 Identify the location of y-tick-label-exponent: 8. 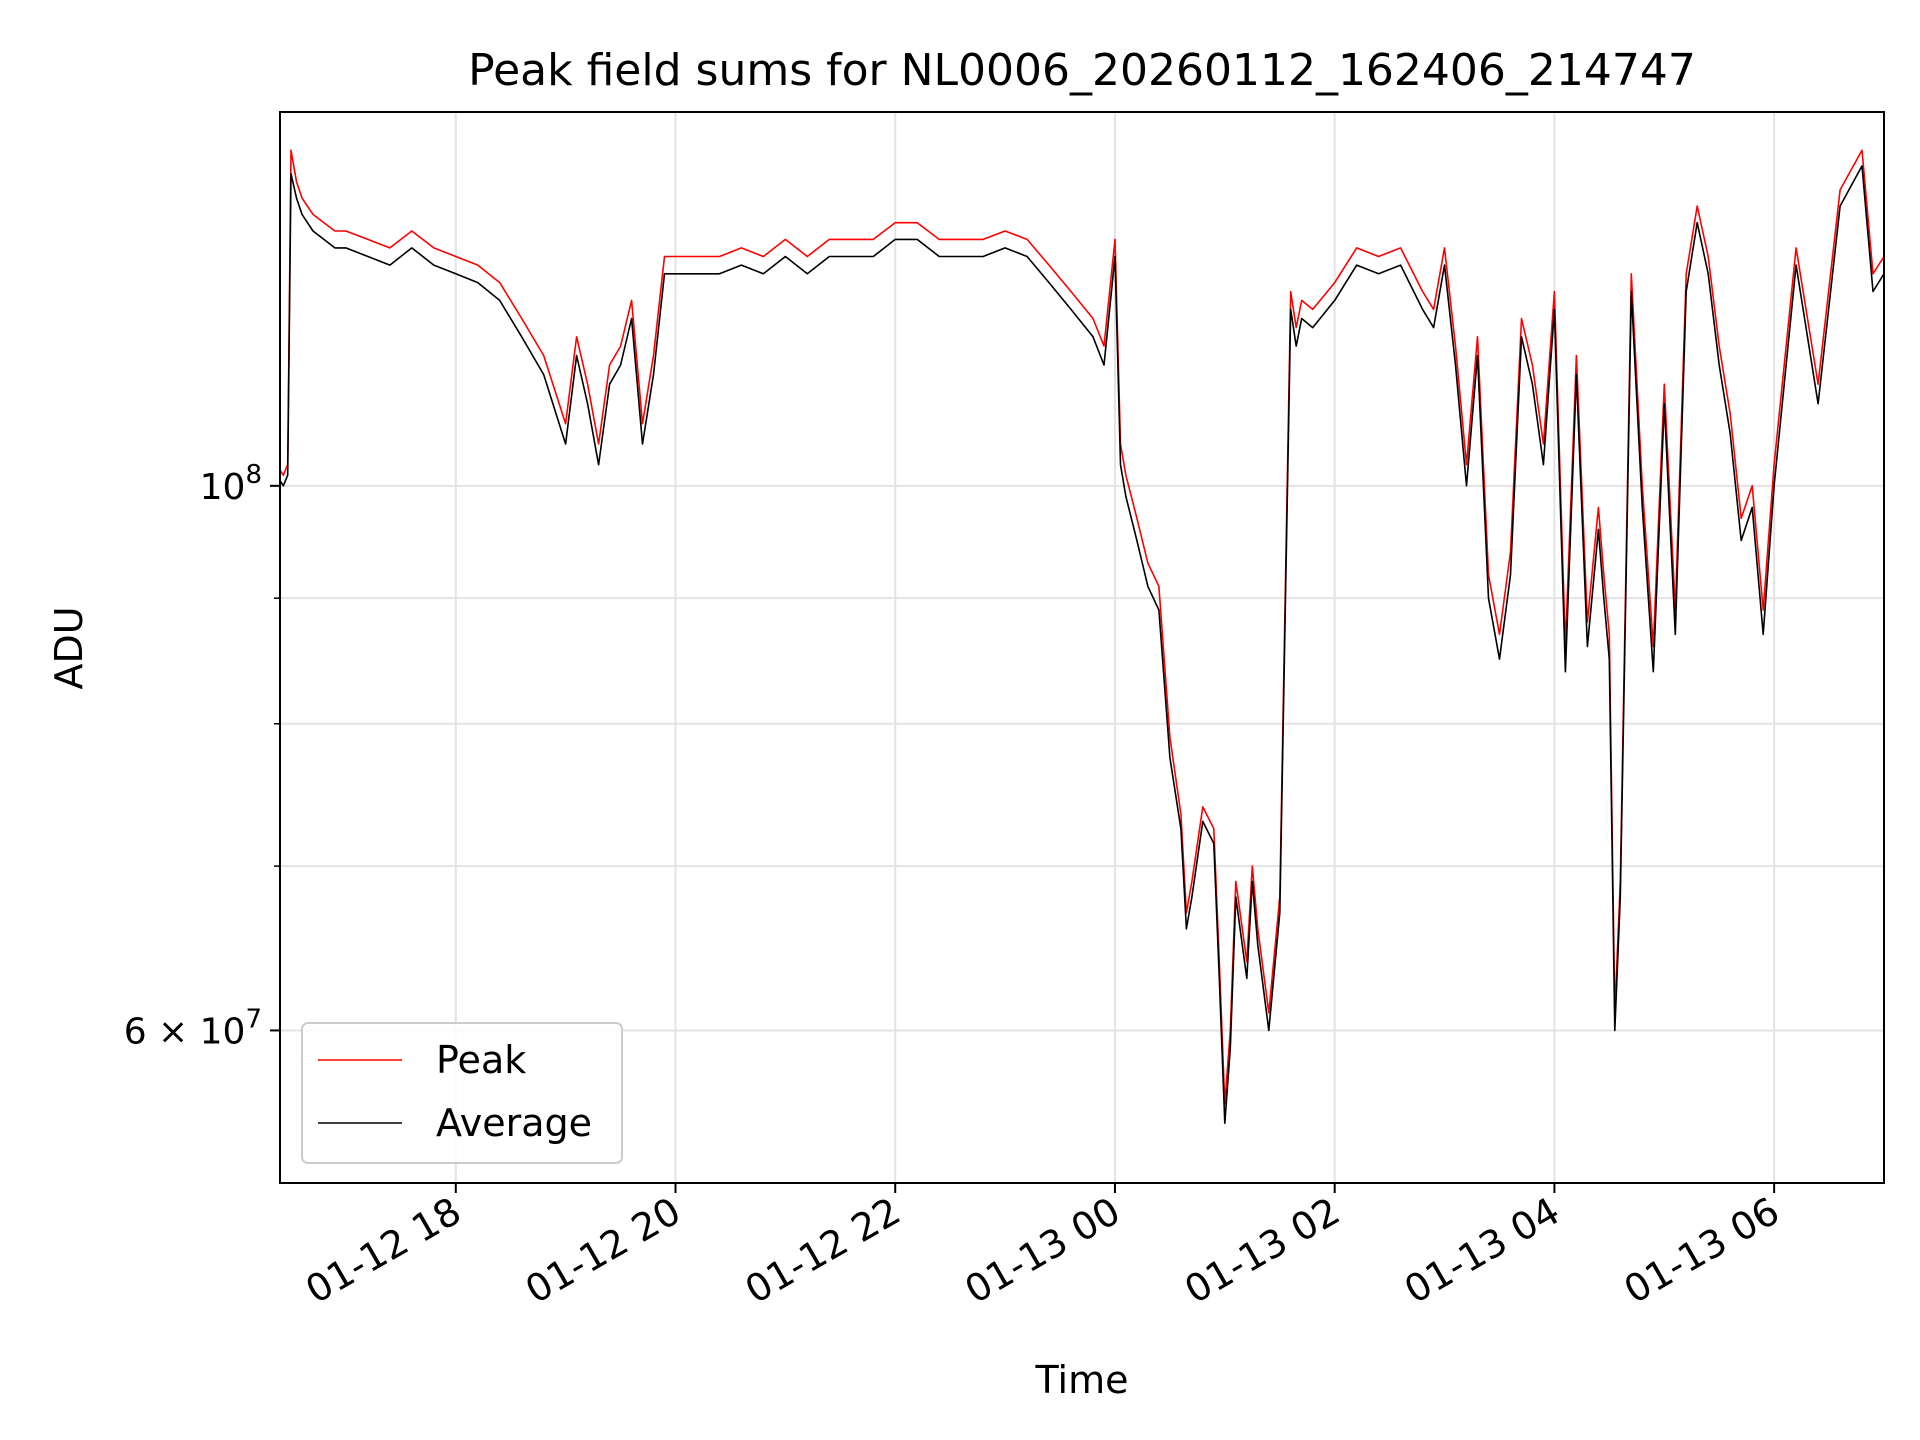
(253, 475).